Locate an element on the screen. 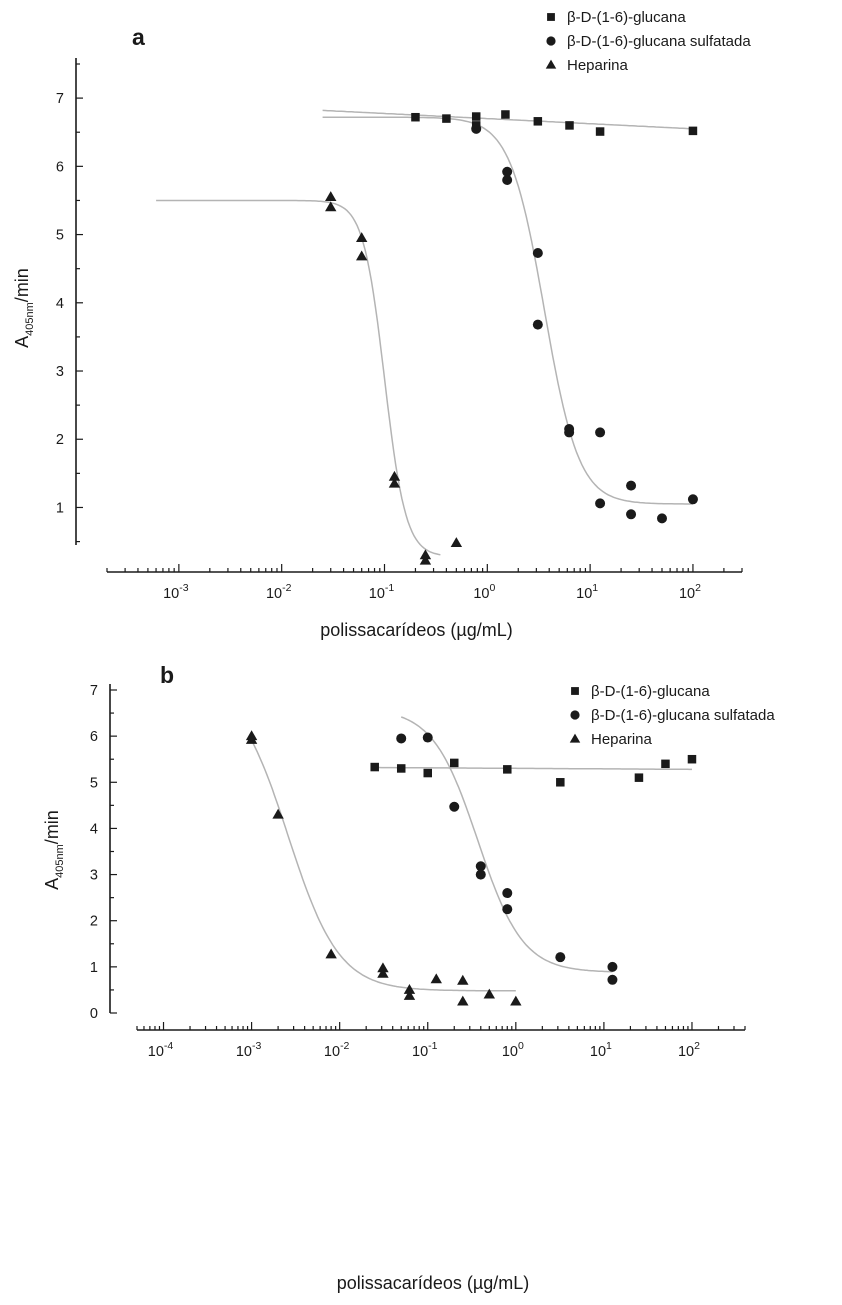 This screenshot has width=842, height=1305. x-tick-exponent: -3 is located at coordinates (256, 1046).